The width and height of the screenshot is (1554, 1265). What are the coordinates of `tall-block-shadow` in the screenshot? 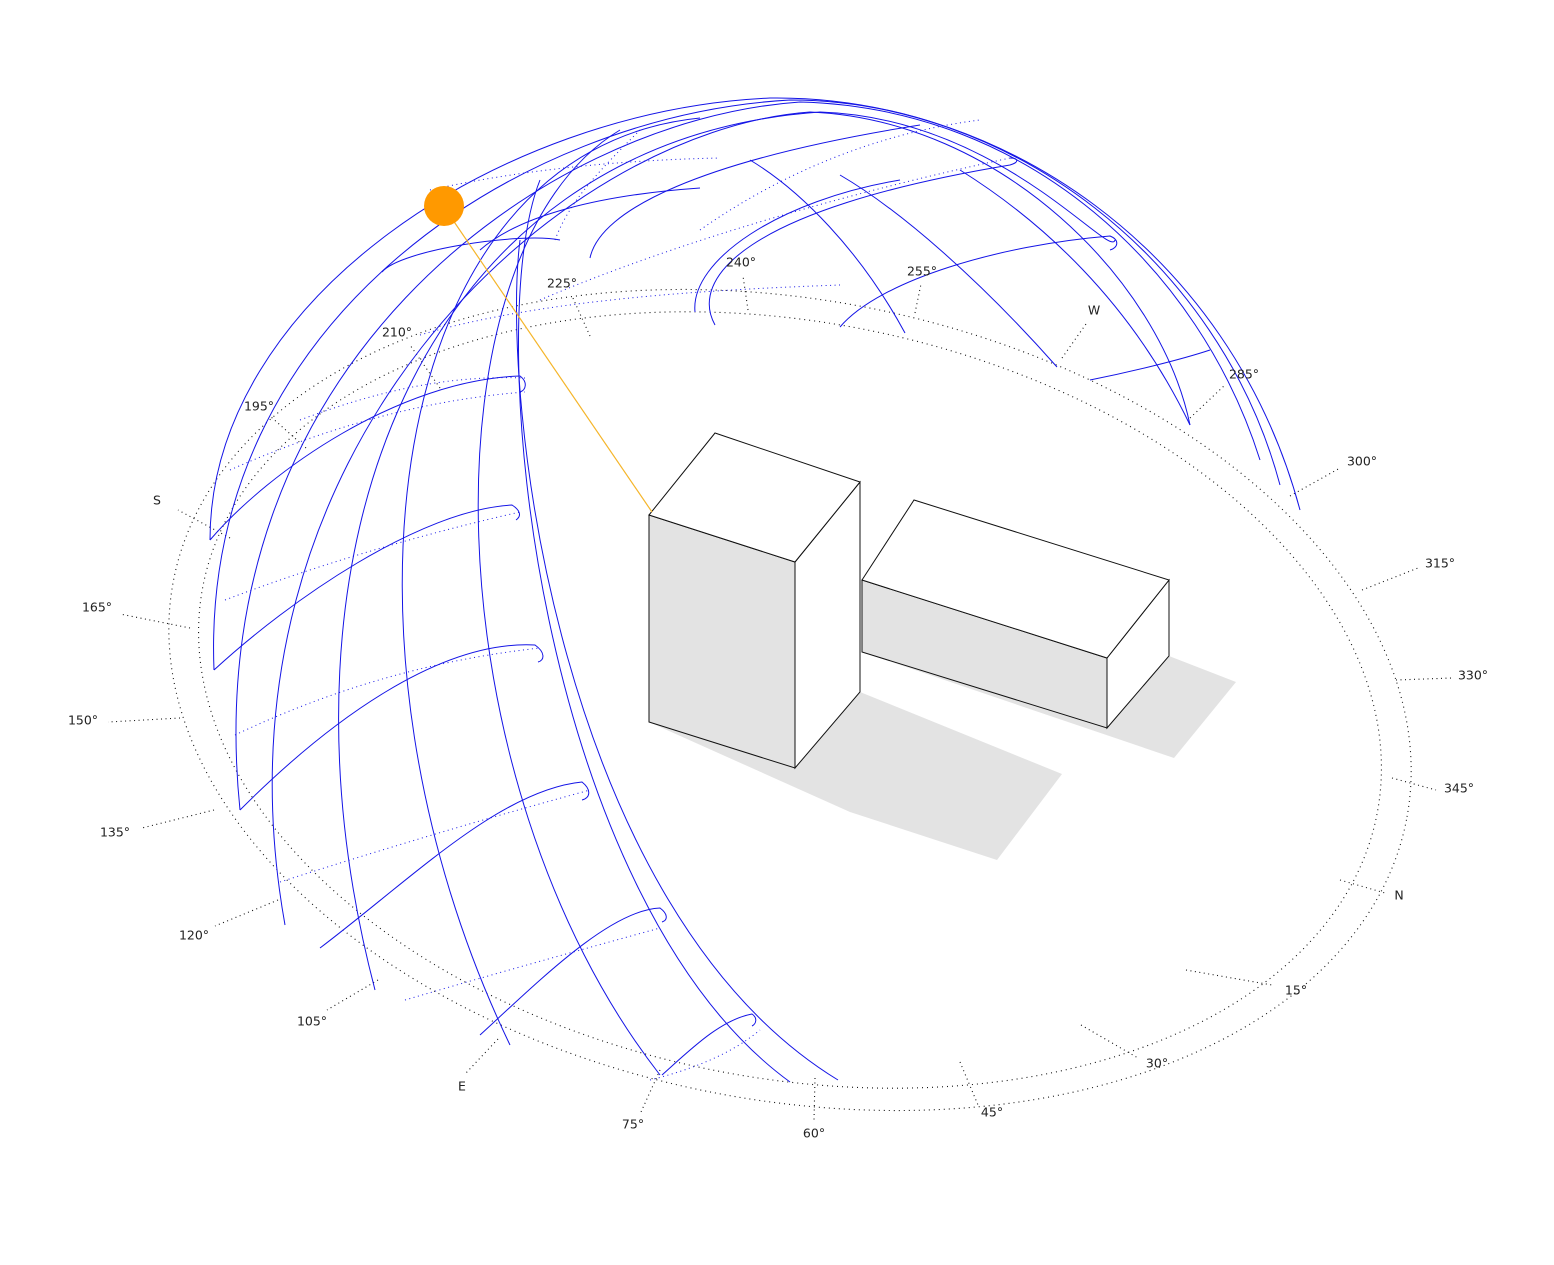 It's located at (855, 776).